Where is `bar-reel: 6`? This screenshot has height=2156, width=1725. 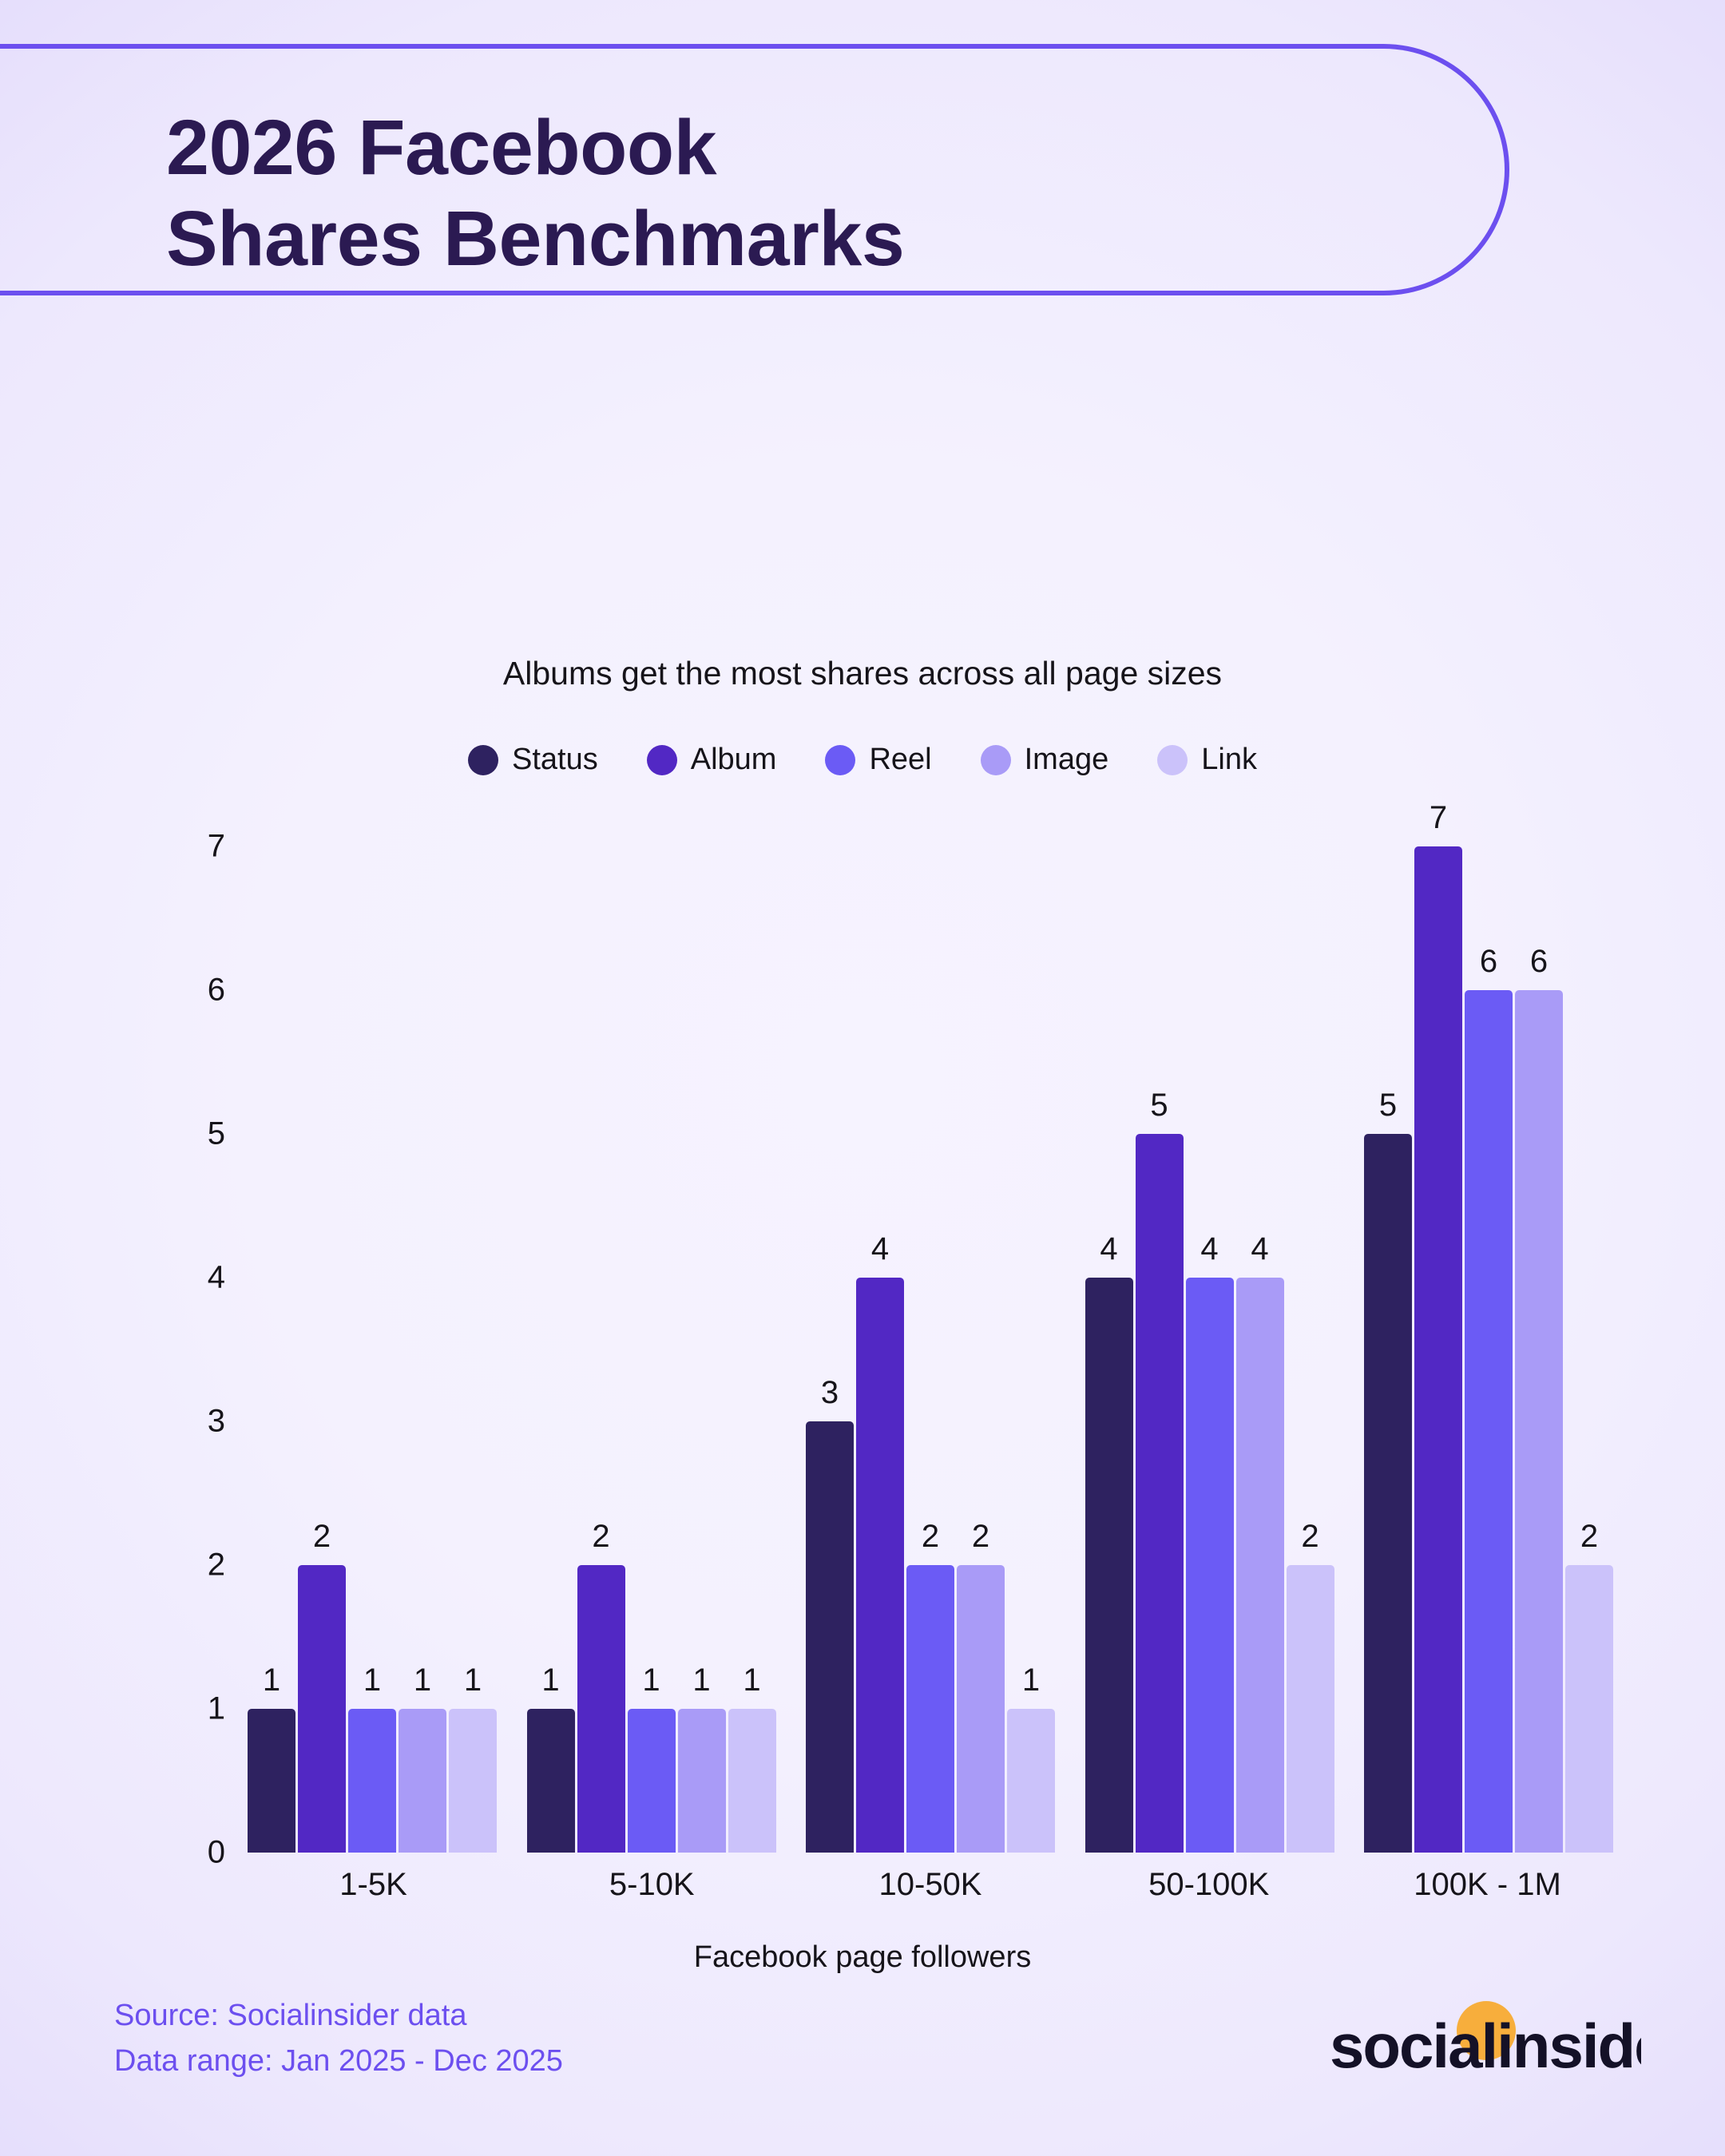
bar-reel: 6 is located at coordinates (1489, 1349).